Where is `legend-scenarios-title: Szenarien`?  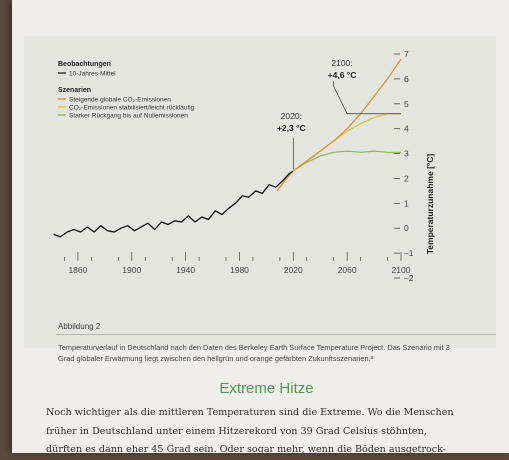
legend-scenarios-title: Szenarien is located at coordinates (74, 90).